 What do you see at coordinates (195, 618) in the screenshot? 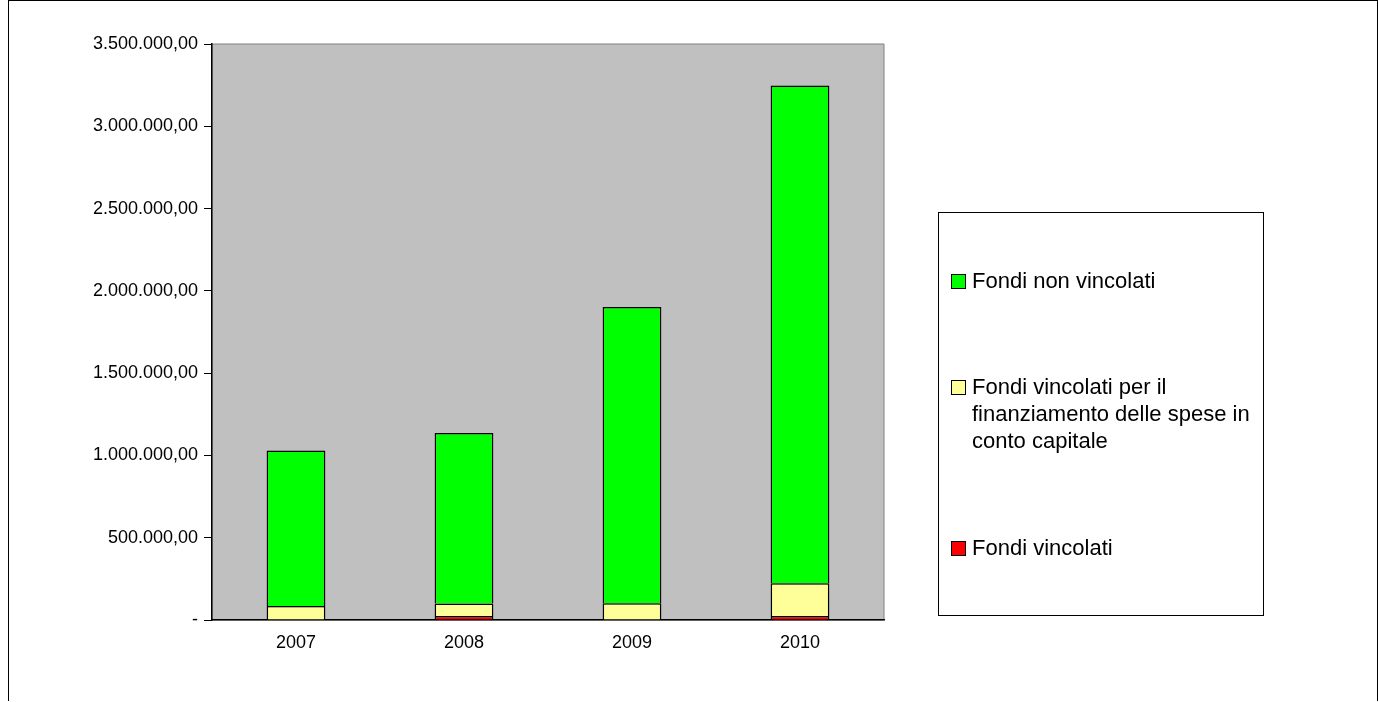
I see `y-tick-label: -` at bounding box center [195, 618].